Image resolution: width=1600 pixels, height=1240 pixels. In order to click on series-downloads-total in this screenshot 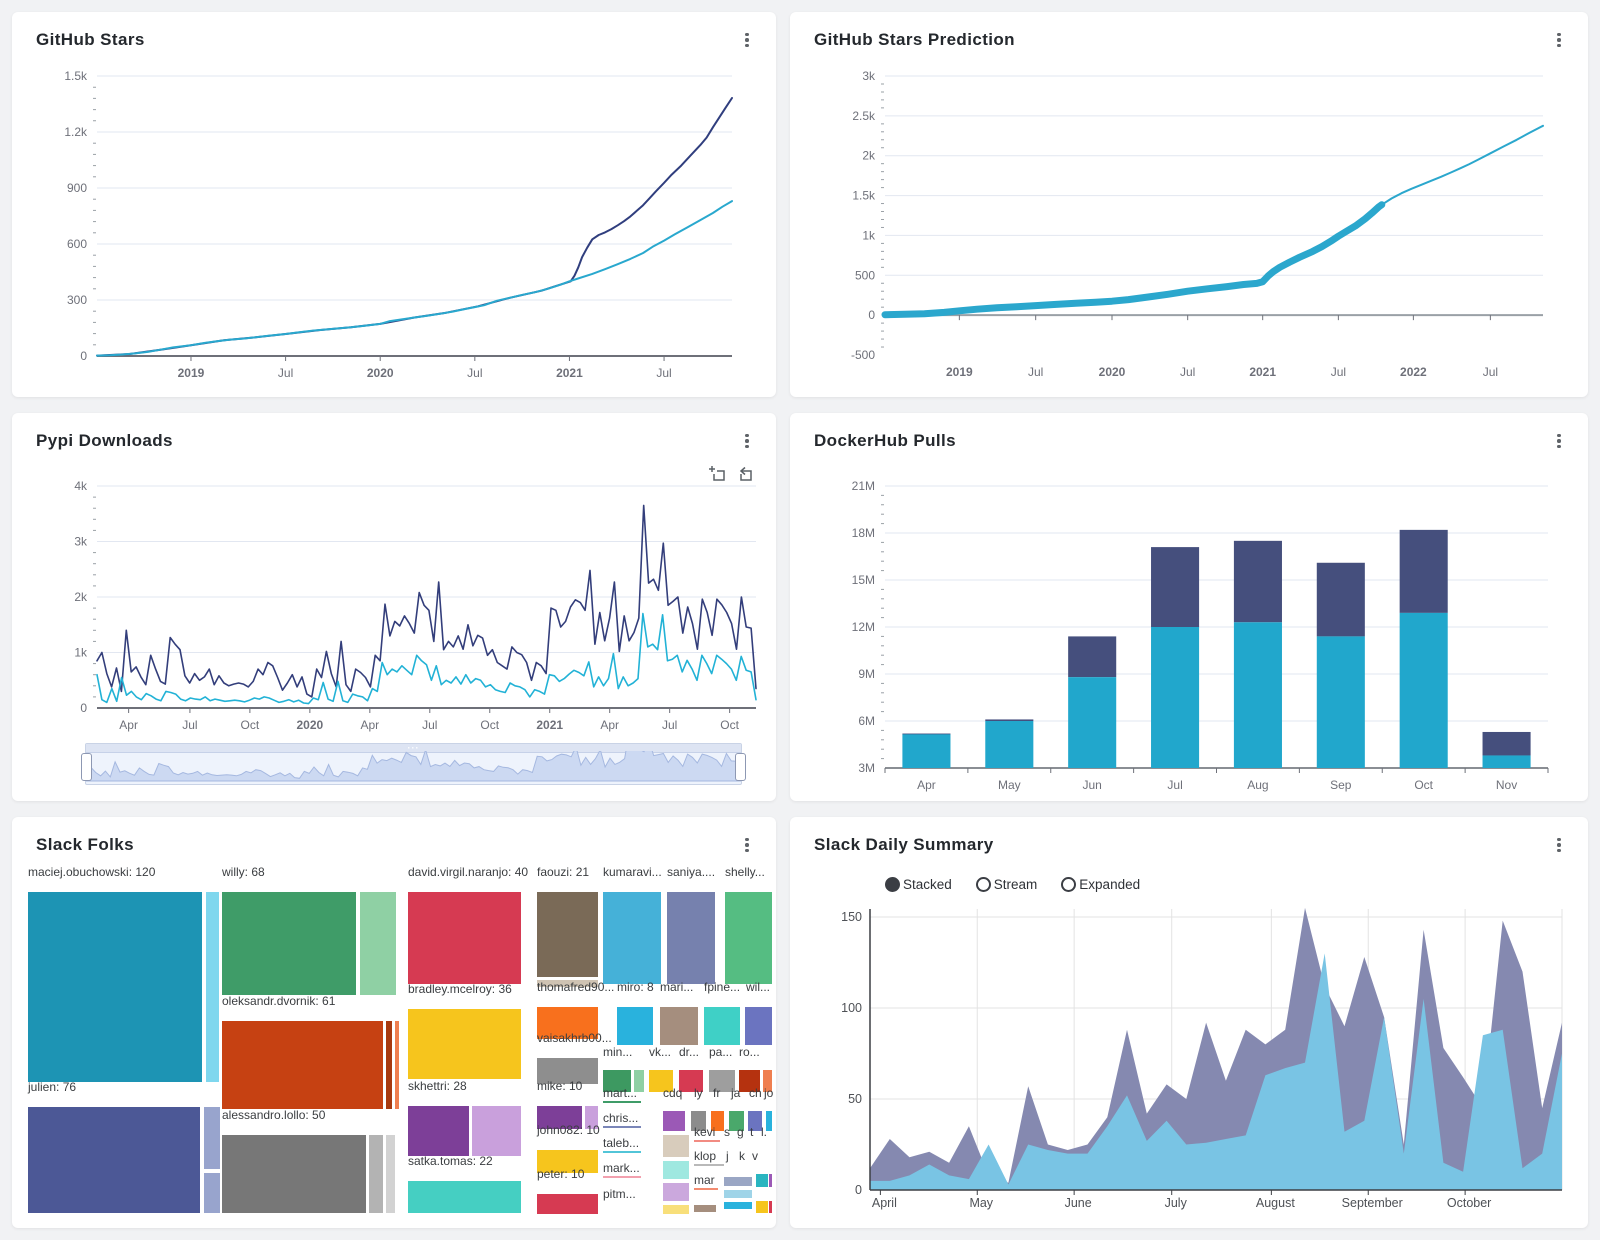, I will do `click(426, 601)`.